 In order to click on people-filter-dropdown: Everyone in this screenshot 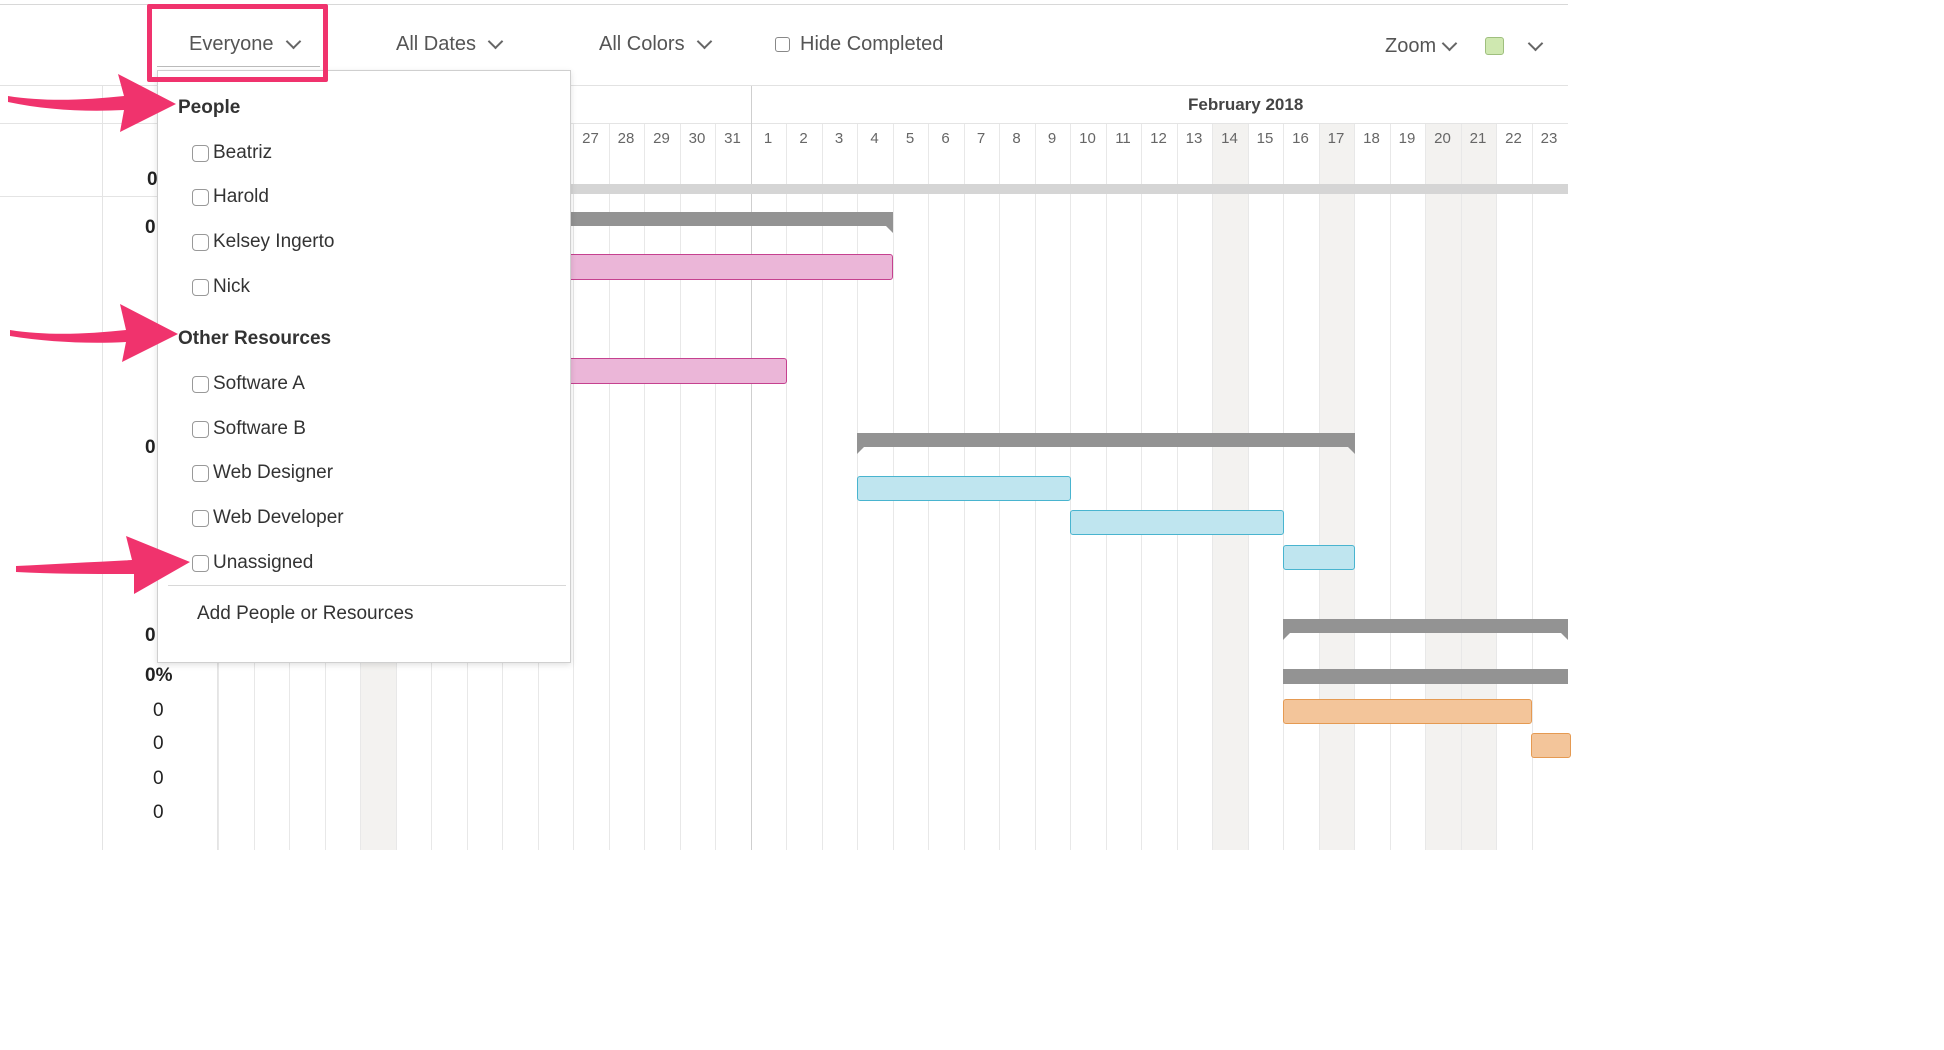, I will do `click(245, 44)`.